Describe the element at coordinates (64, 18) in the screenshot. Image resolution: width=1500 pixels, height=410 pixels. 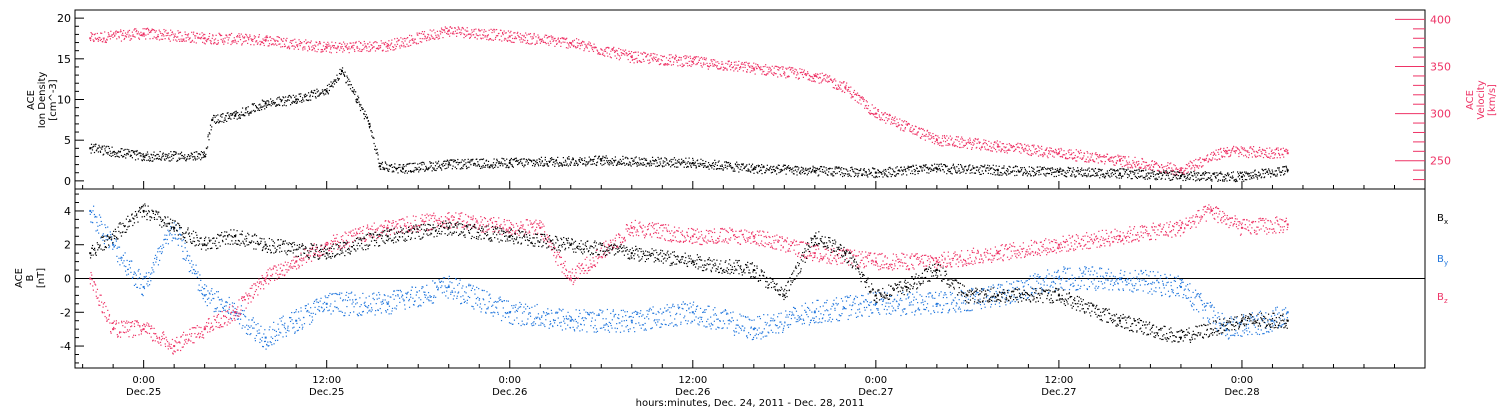
I see `top-left-tick-label: 20` at that location.